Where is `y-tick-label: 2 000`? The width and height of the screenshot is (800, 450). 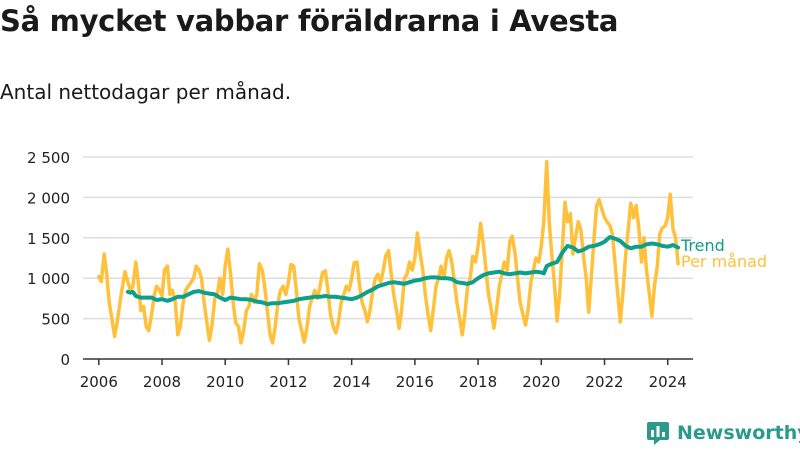 y-tick-label: 2 000 is located at coordinates (48, 198).